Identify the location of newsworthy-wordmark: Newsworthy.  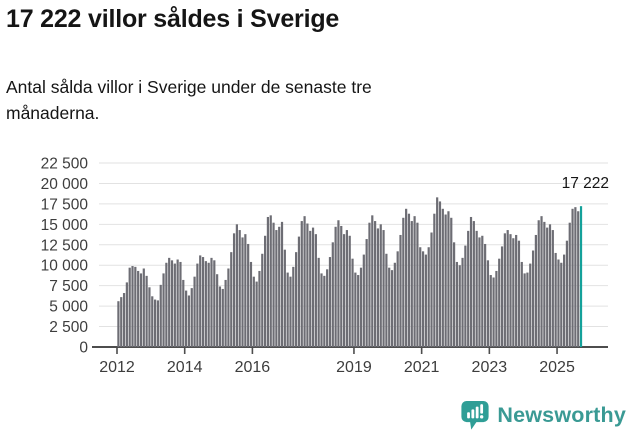
(561, 415).